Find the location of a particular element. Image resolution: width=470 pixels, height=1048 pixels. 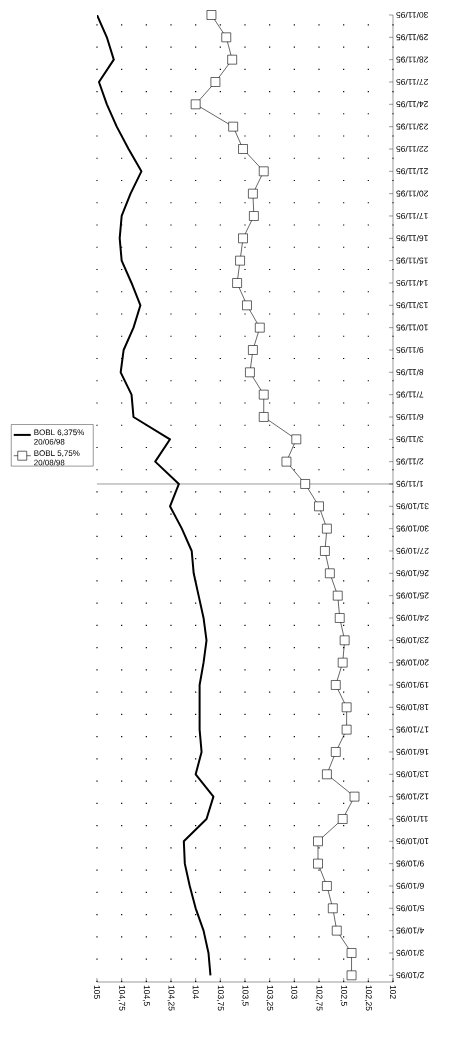

y-tick-label: 17/10/95 is located at coordinates (412, 729).